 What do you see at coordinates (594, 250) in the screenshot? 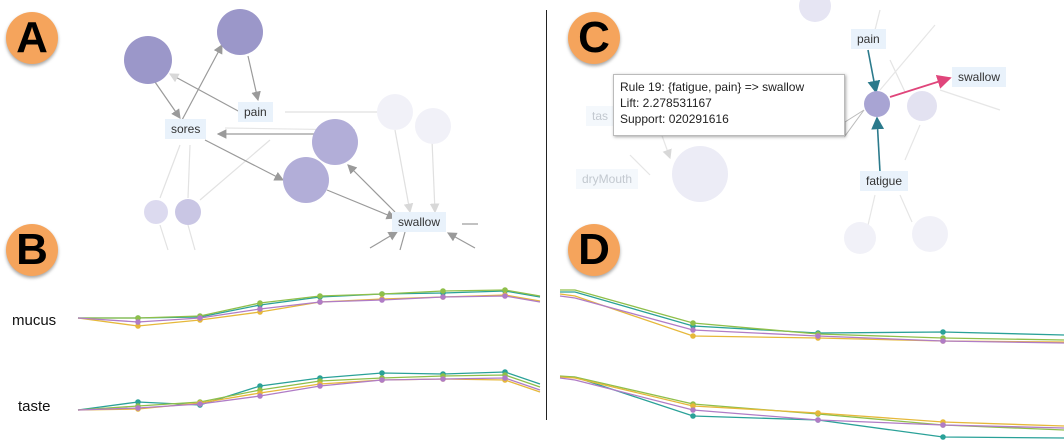
I see `panel-d-badge: D` at bounding box center [594, 250].